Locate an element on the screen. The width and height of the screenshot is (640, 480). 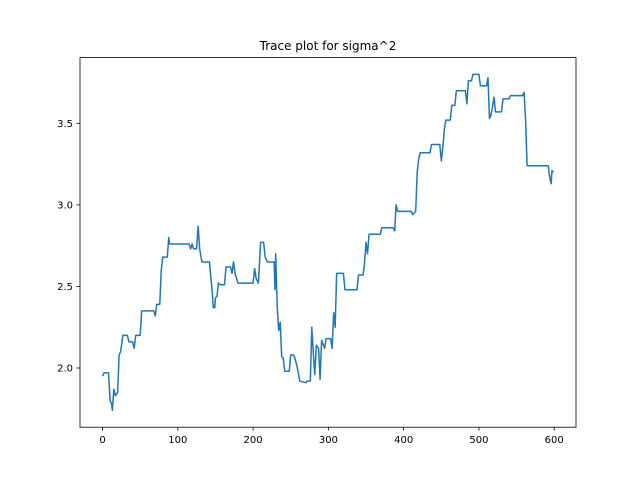
x-tick-label: 600 is located at coordinates (554, 440).